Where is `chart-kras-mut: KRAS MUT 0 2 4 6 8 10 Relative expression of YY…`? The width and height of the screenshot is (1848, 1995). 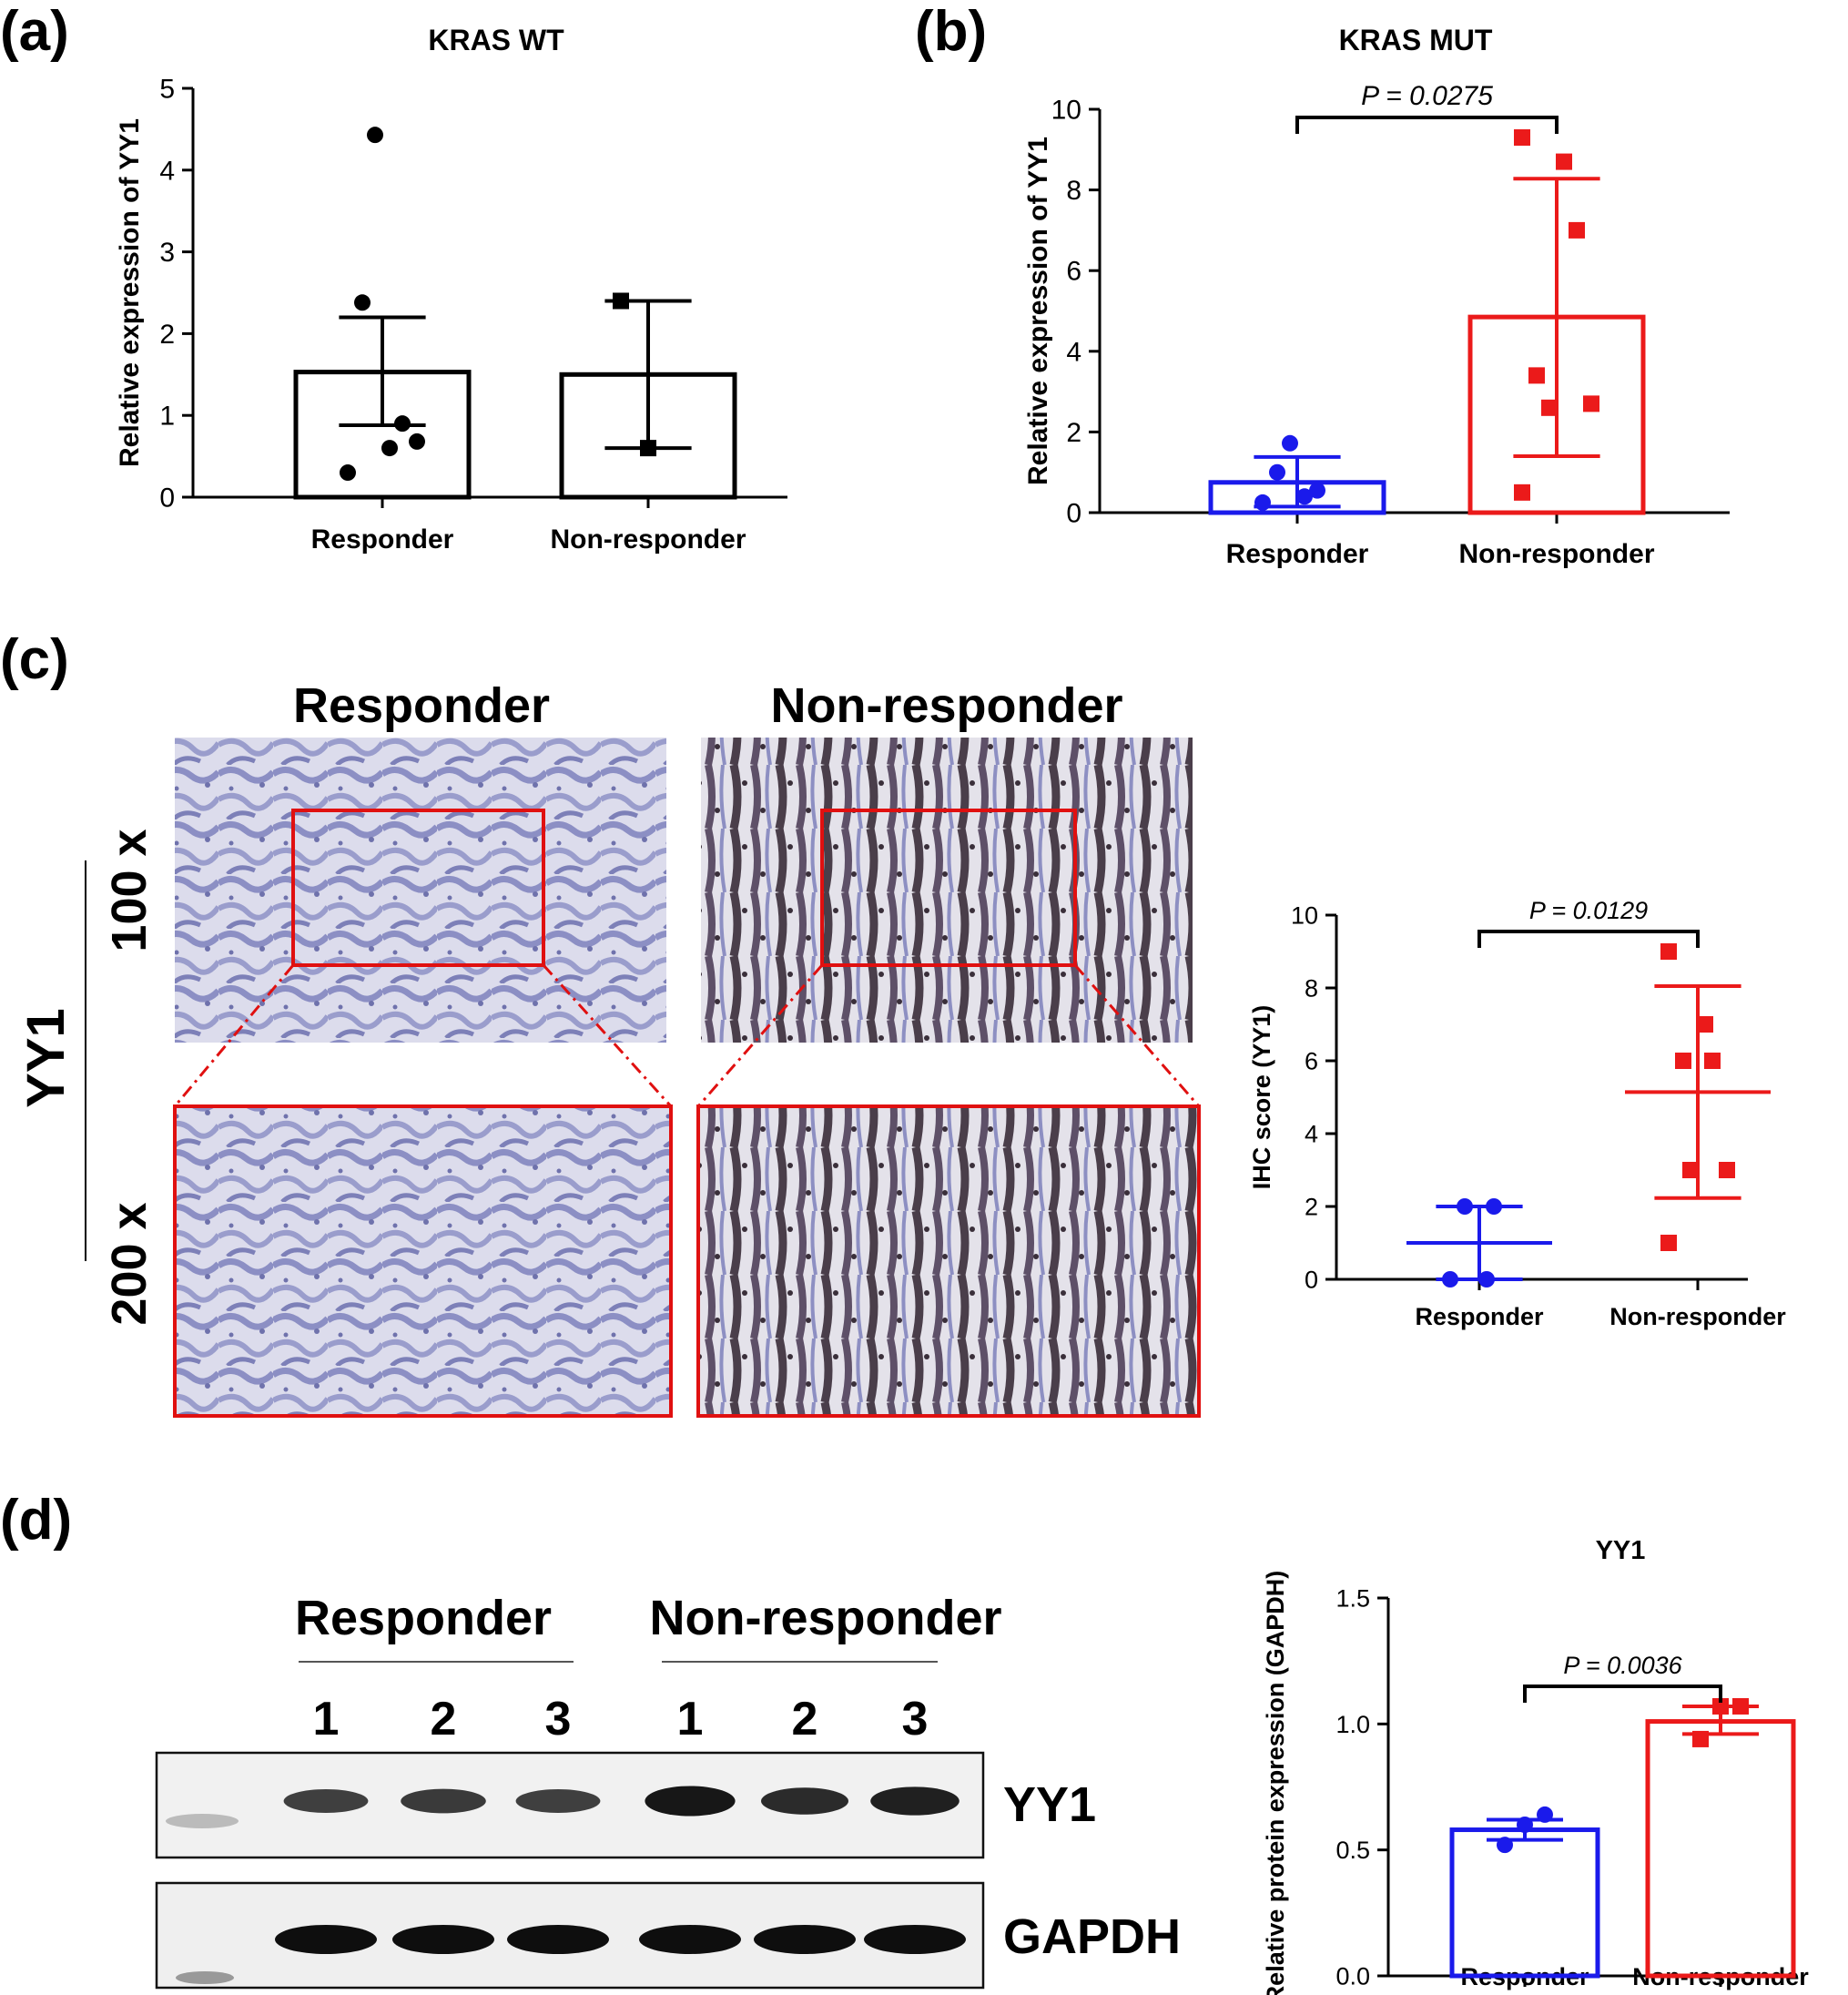 chart-kras-mut: KRAS MUT 0 2 4 6 8 10 Relative expression of YY… is located at coordinates (1376, 296).